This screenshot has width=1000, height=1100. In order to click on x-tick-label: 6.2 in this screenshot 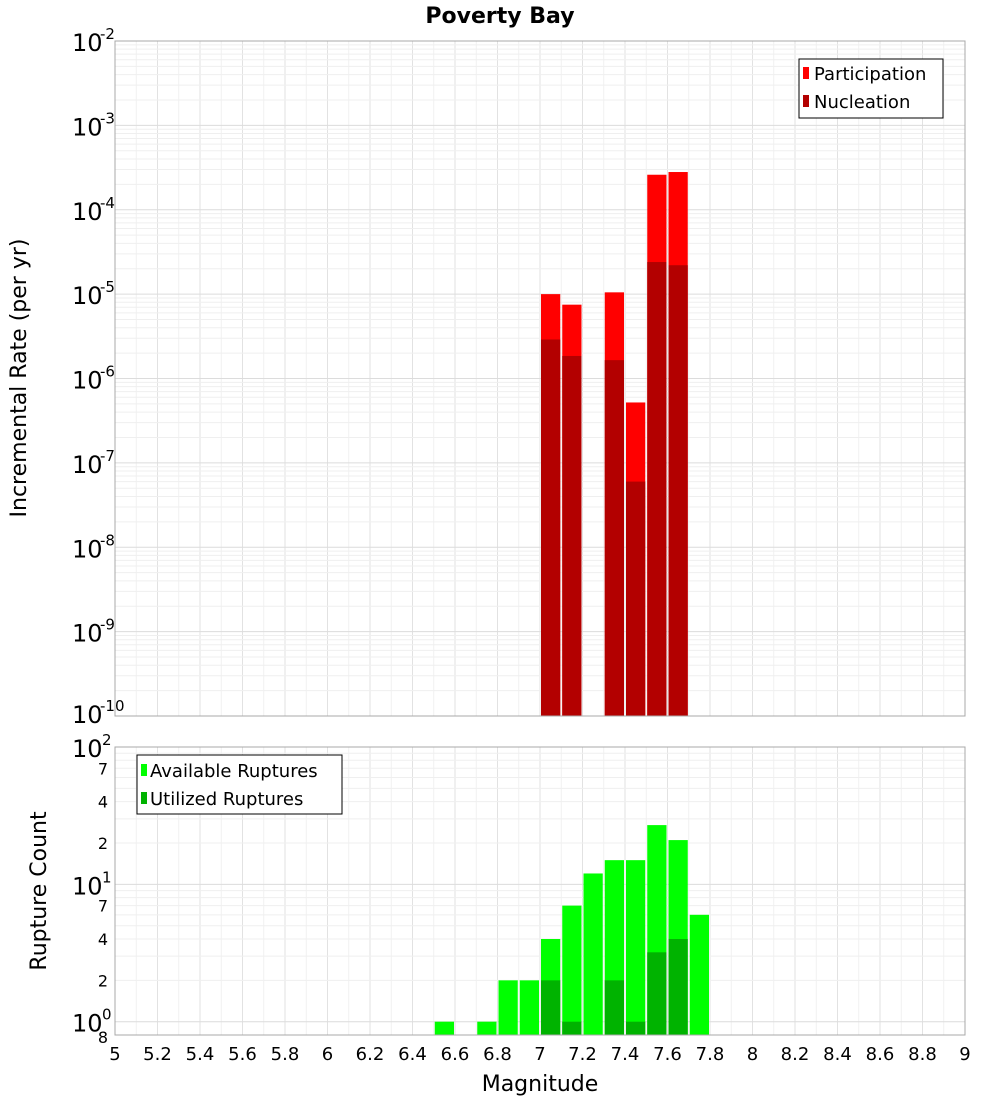, I will do `click(370, 1054)`.